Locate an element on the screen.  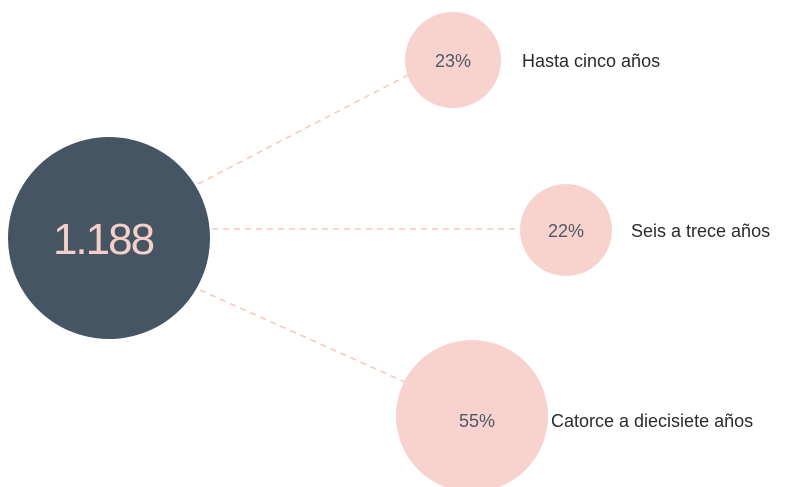
bubble-seis-a-trece is located at coordinates (566, 230).